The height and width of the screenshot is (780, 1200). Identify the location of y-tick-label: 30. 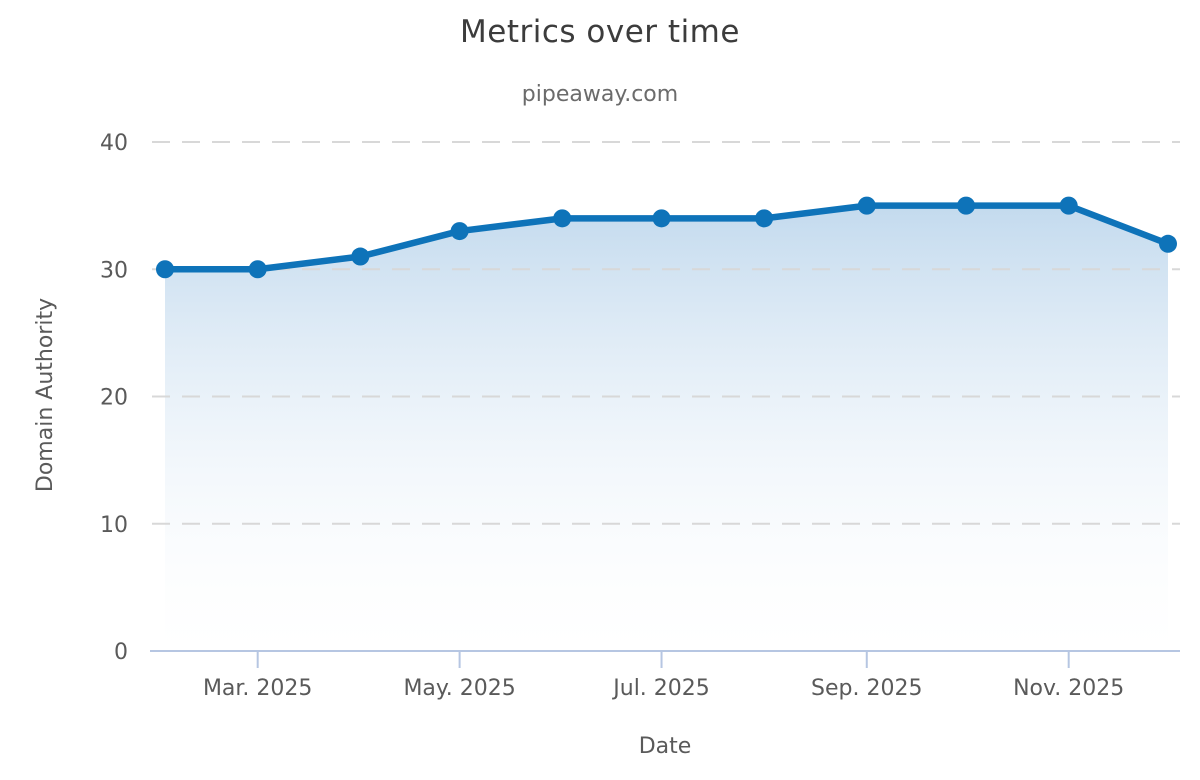
(114, 270).